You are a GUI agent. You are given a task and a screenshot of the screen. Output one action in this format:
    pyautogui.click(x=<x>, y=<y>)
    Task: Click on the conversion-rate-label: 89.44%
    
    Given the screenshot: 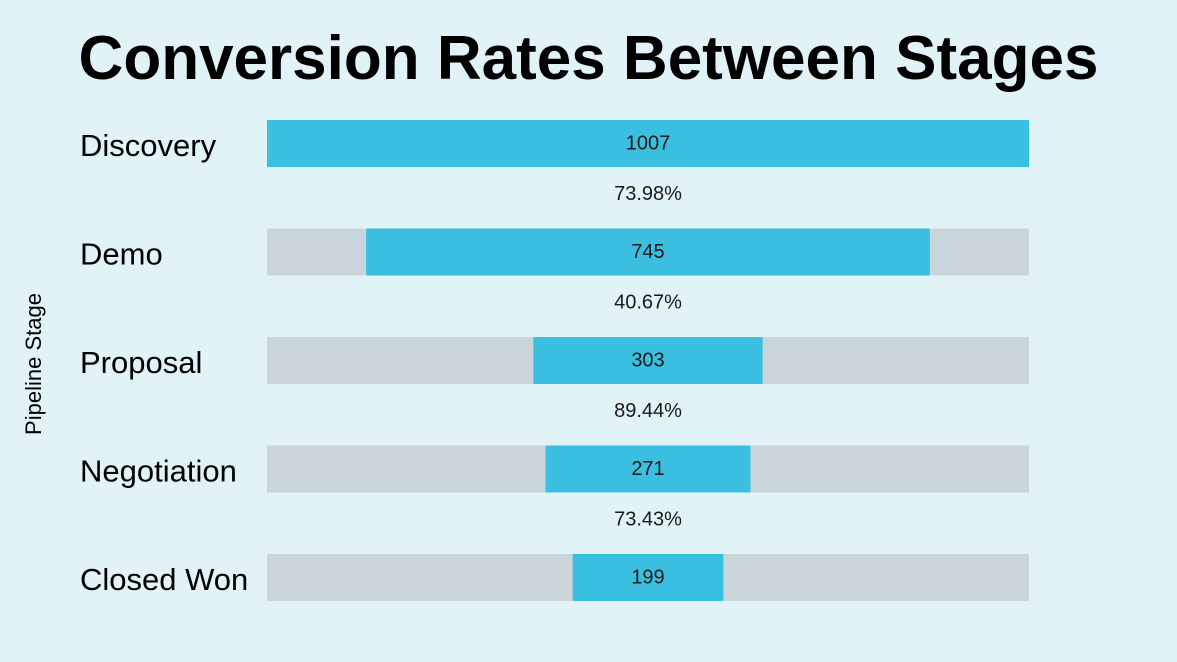 What is the action you would take?
    pyautogui.click(x=648, y=411)
    